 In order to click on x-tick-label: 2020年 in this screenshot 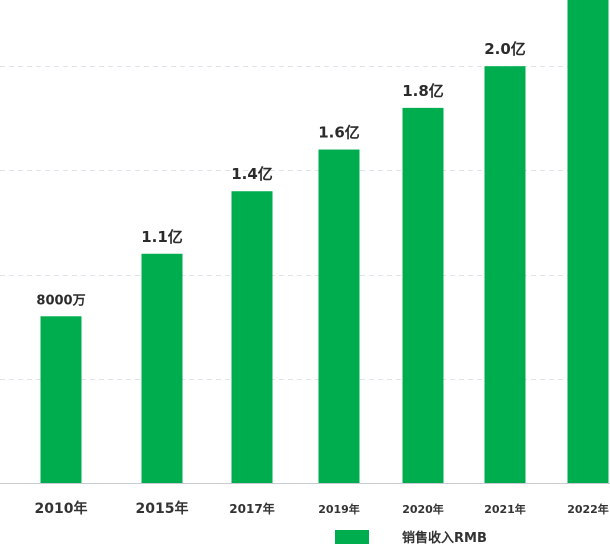, I will do `click(423, 509)`.